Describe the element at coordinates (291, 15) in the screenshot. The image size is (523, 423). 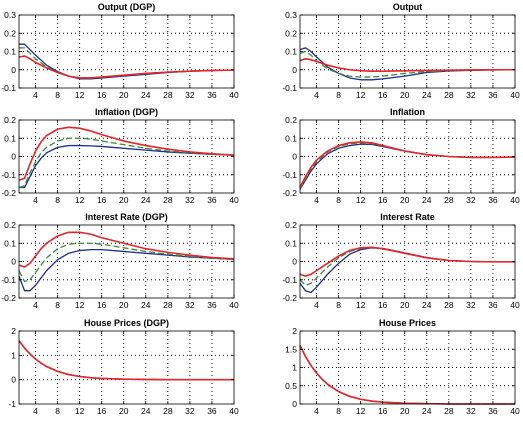
I see `y-tick-label: 0.3` at that location.